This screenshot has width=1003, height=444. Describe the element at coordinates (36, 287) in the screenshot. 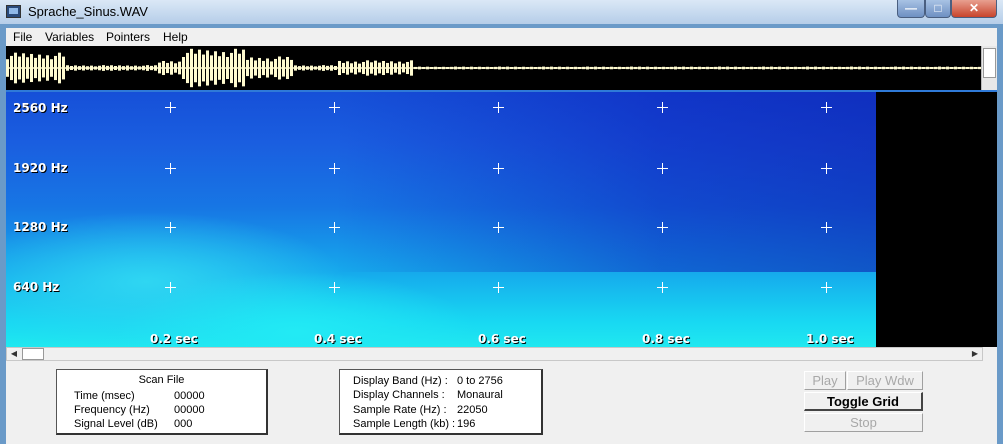

I see `freq-label-640: 640 Hz` at that location.